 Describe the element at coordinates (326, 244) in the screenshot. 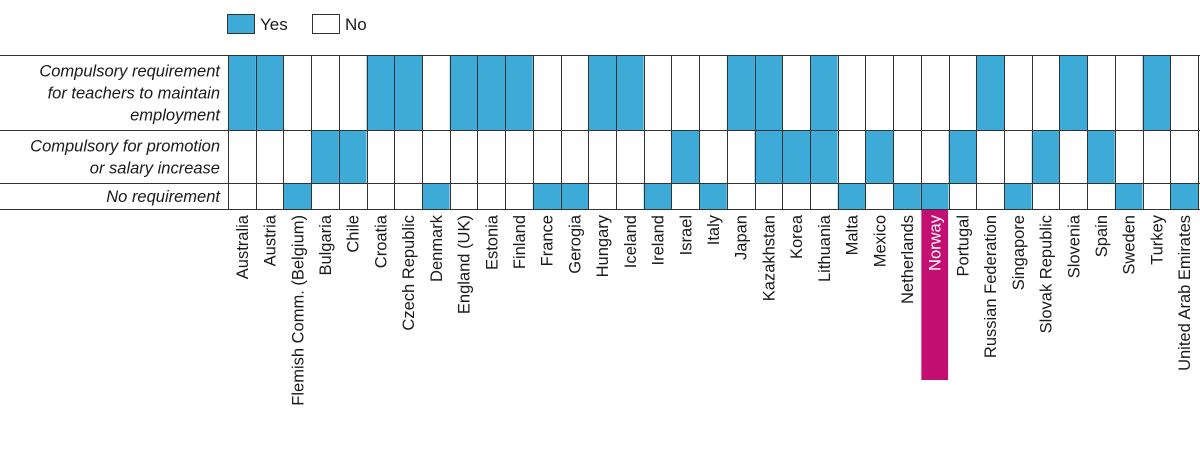

I see `column-label: Bulgaria` at that location.